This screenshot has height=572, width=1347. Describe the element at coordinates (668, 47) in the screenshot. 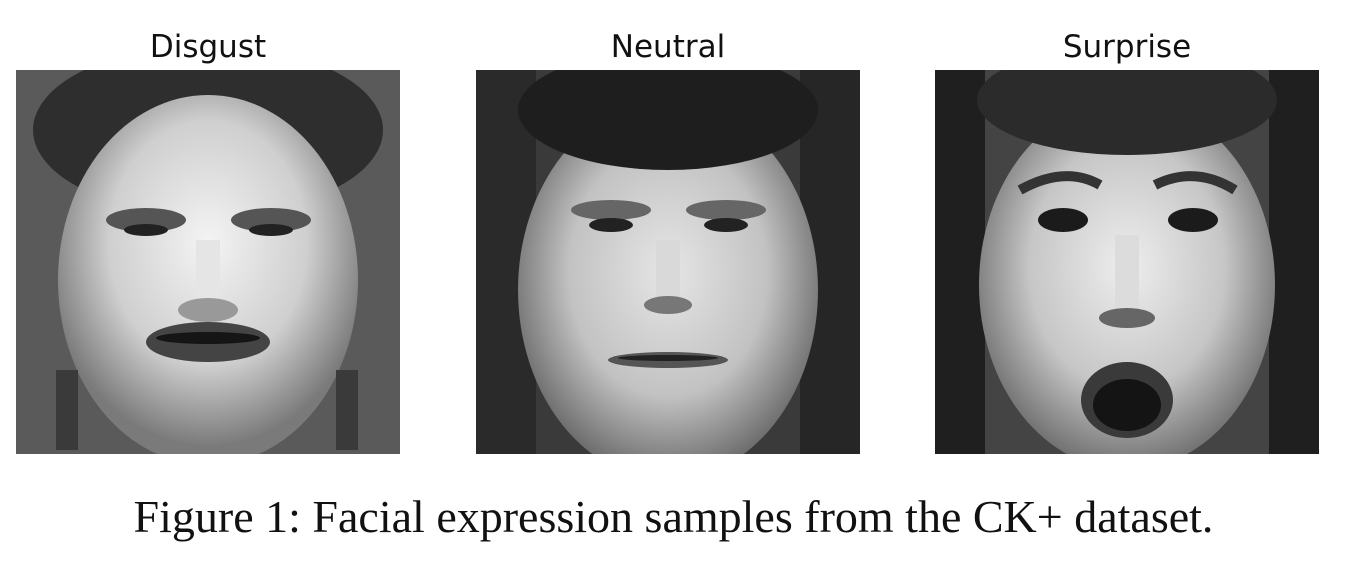

I see `panel-title: Neutral` at that location.